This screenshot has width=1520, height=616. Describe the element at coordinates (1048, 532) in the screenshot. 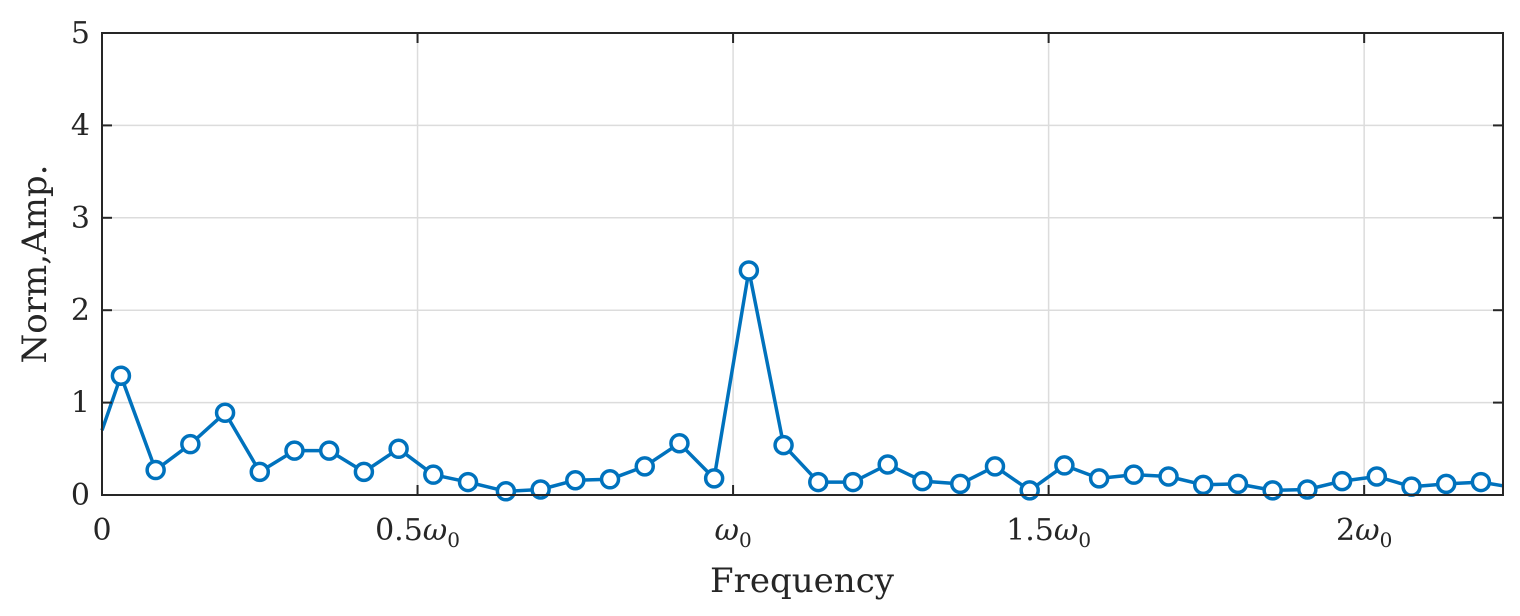

I see `x-tick-label: 1.5ω0` at that location.